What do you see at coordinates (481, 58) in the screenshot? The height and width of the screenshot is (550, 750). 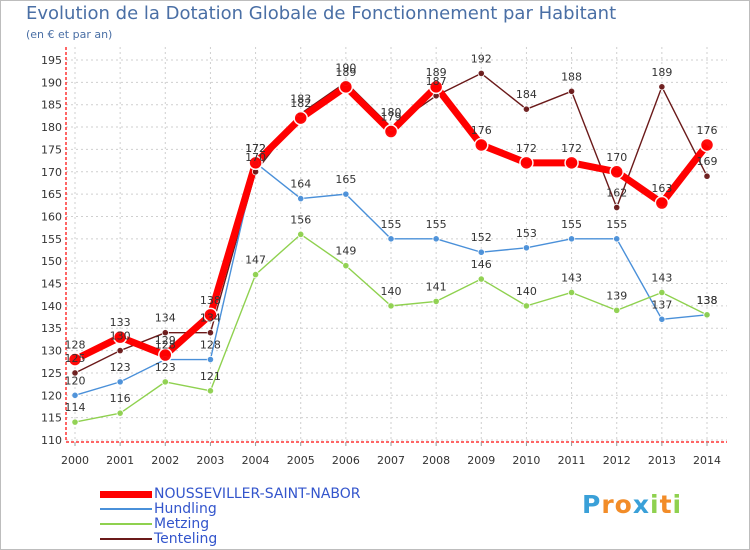 I see `data-label: 192` at bounding box center [481, 58].